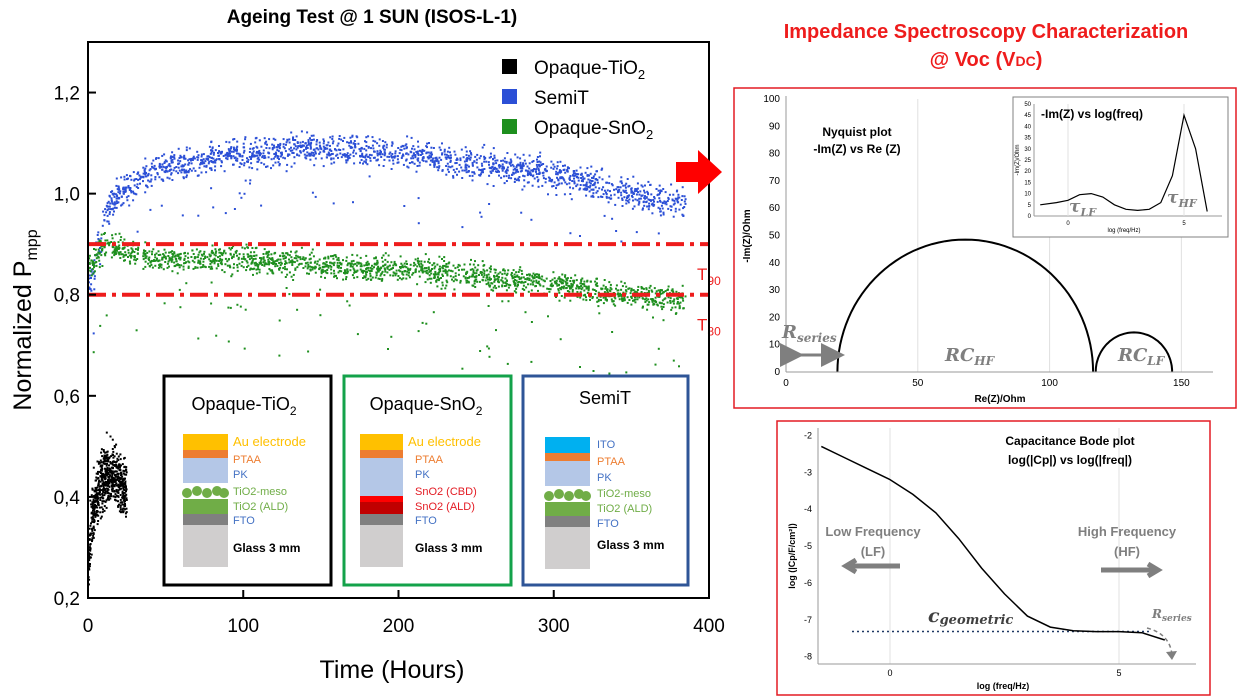 The height and width of the screenshot is (699, 1242). What do you see at coordinates (1027, 183) in the screenshot?
I see `y-tick-label: 15` at bounding box center [1027, 183].